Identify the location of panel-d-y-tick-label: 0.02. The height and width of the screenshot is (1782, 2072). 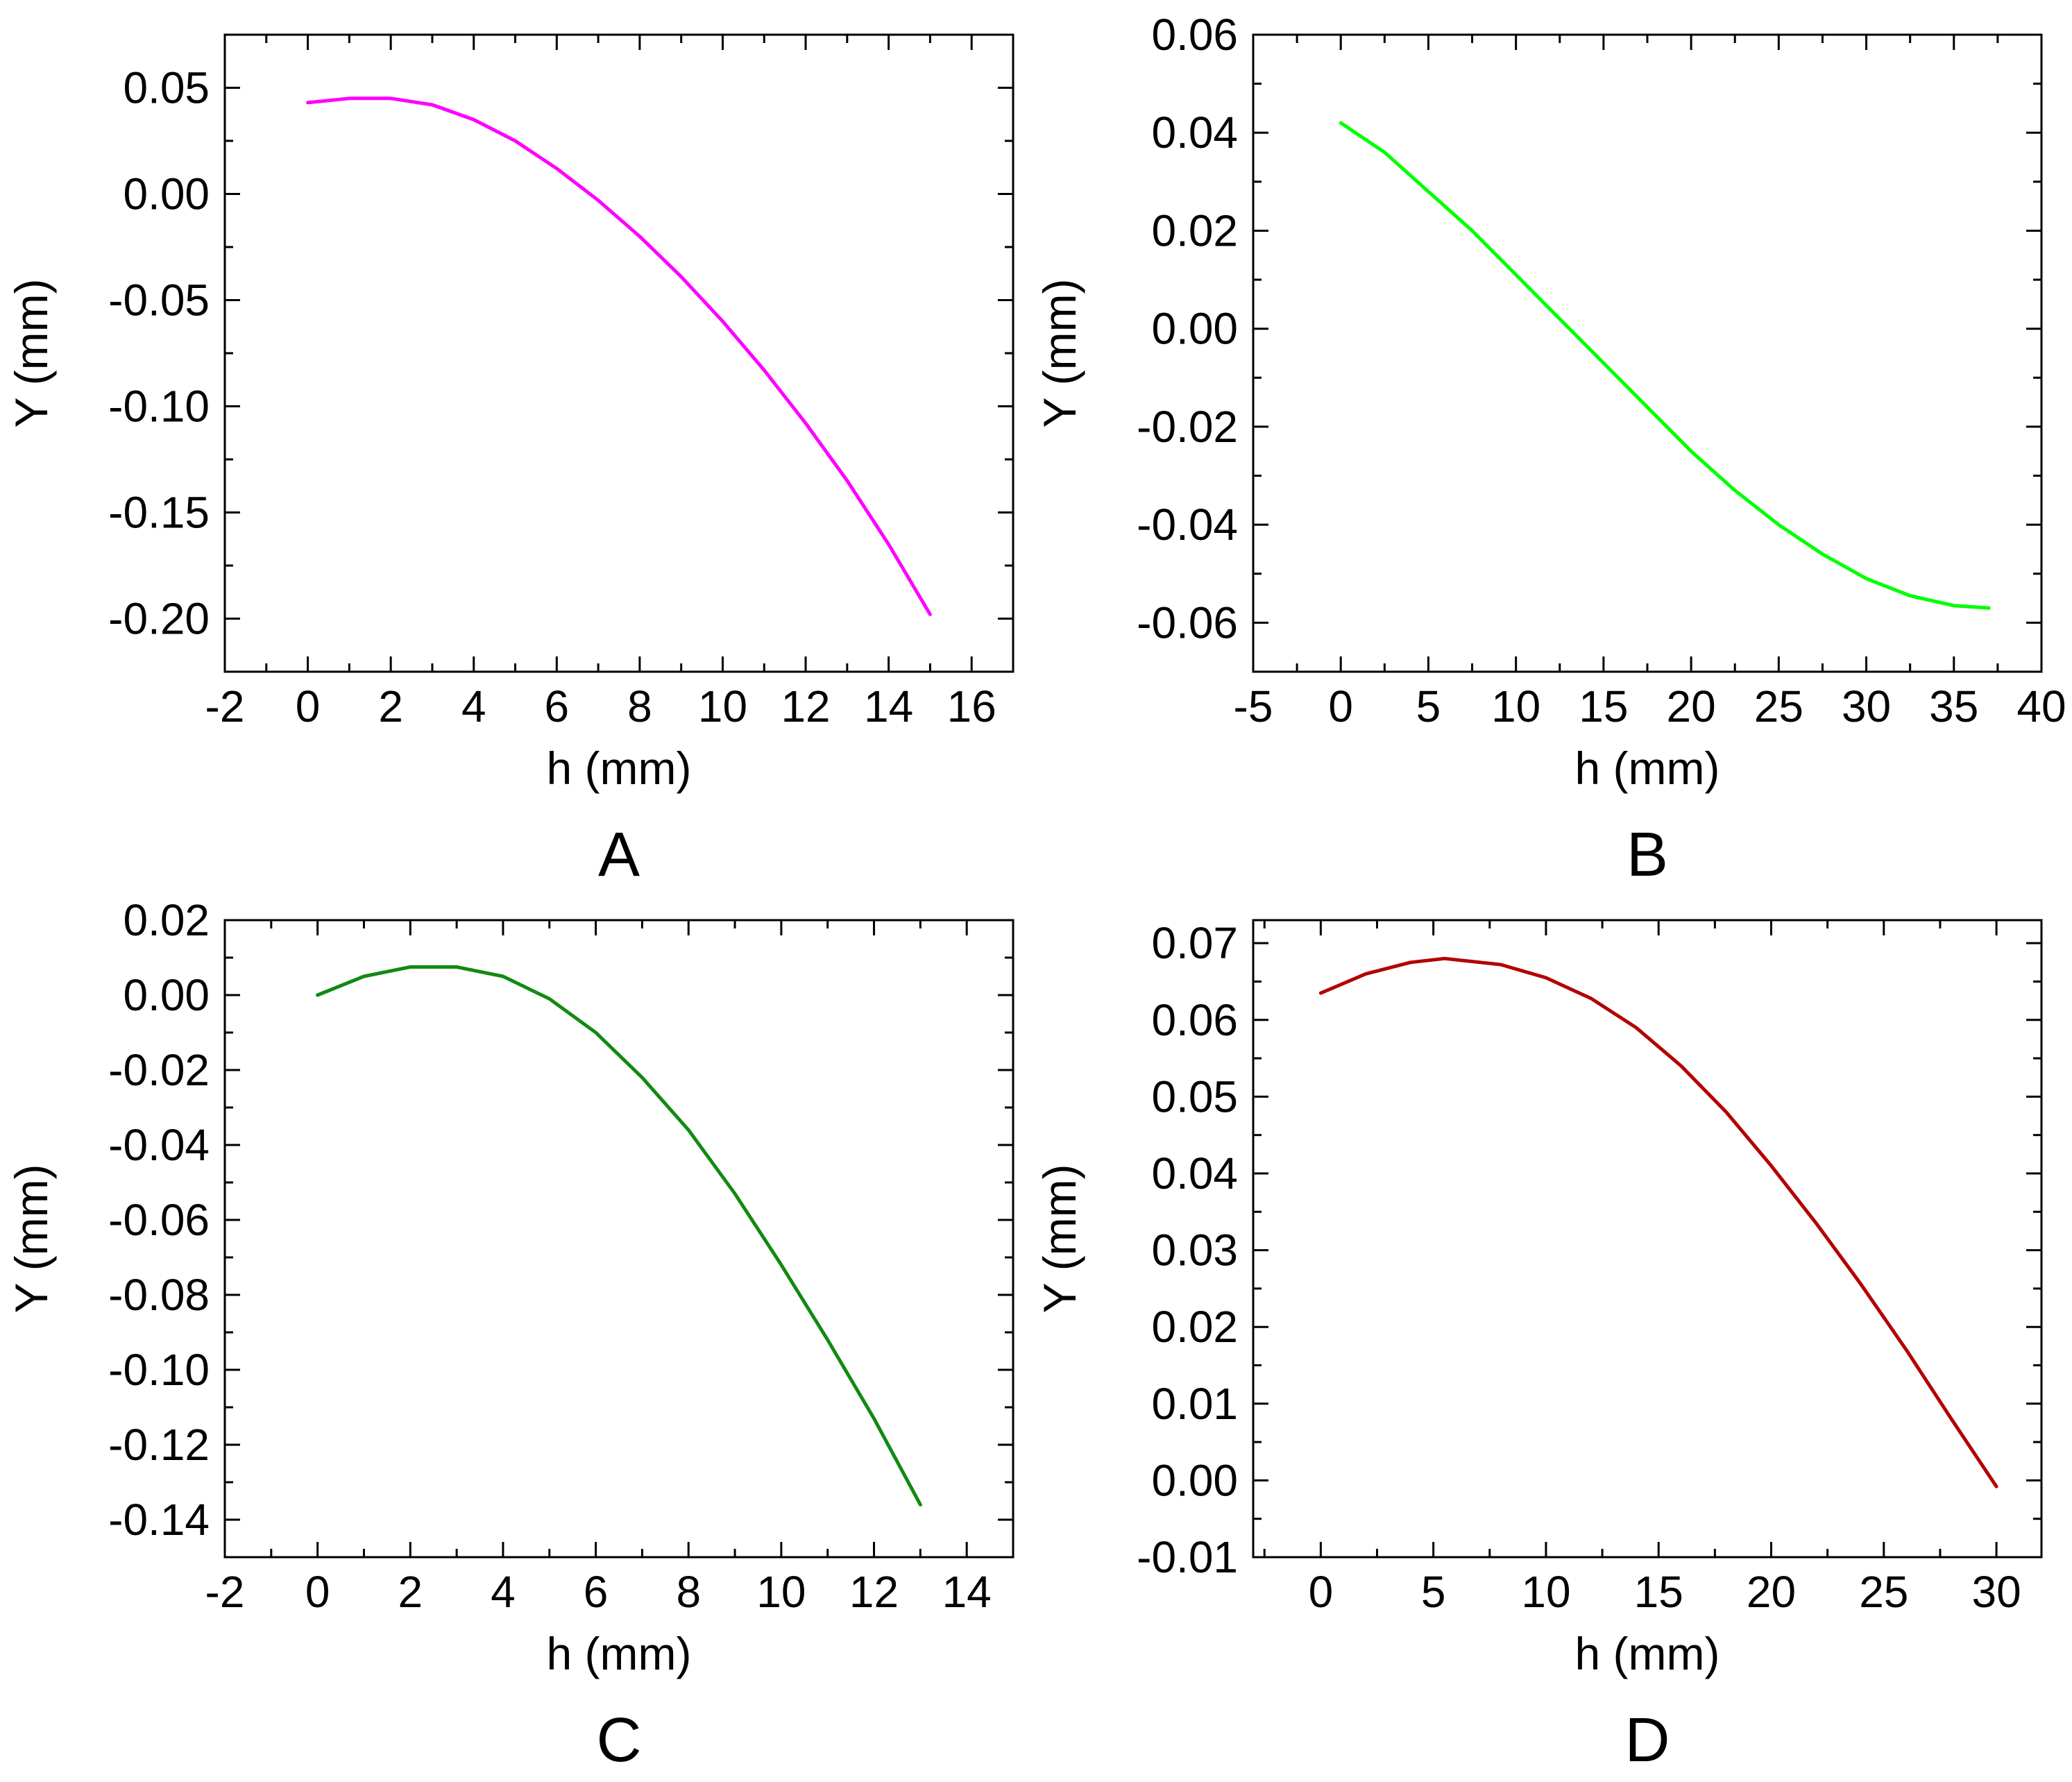
(1194, 1327).